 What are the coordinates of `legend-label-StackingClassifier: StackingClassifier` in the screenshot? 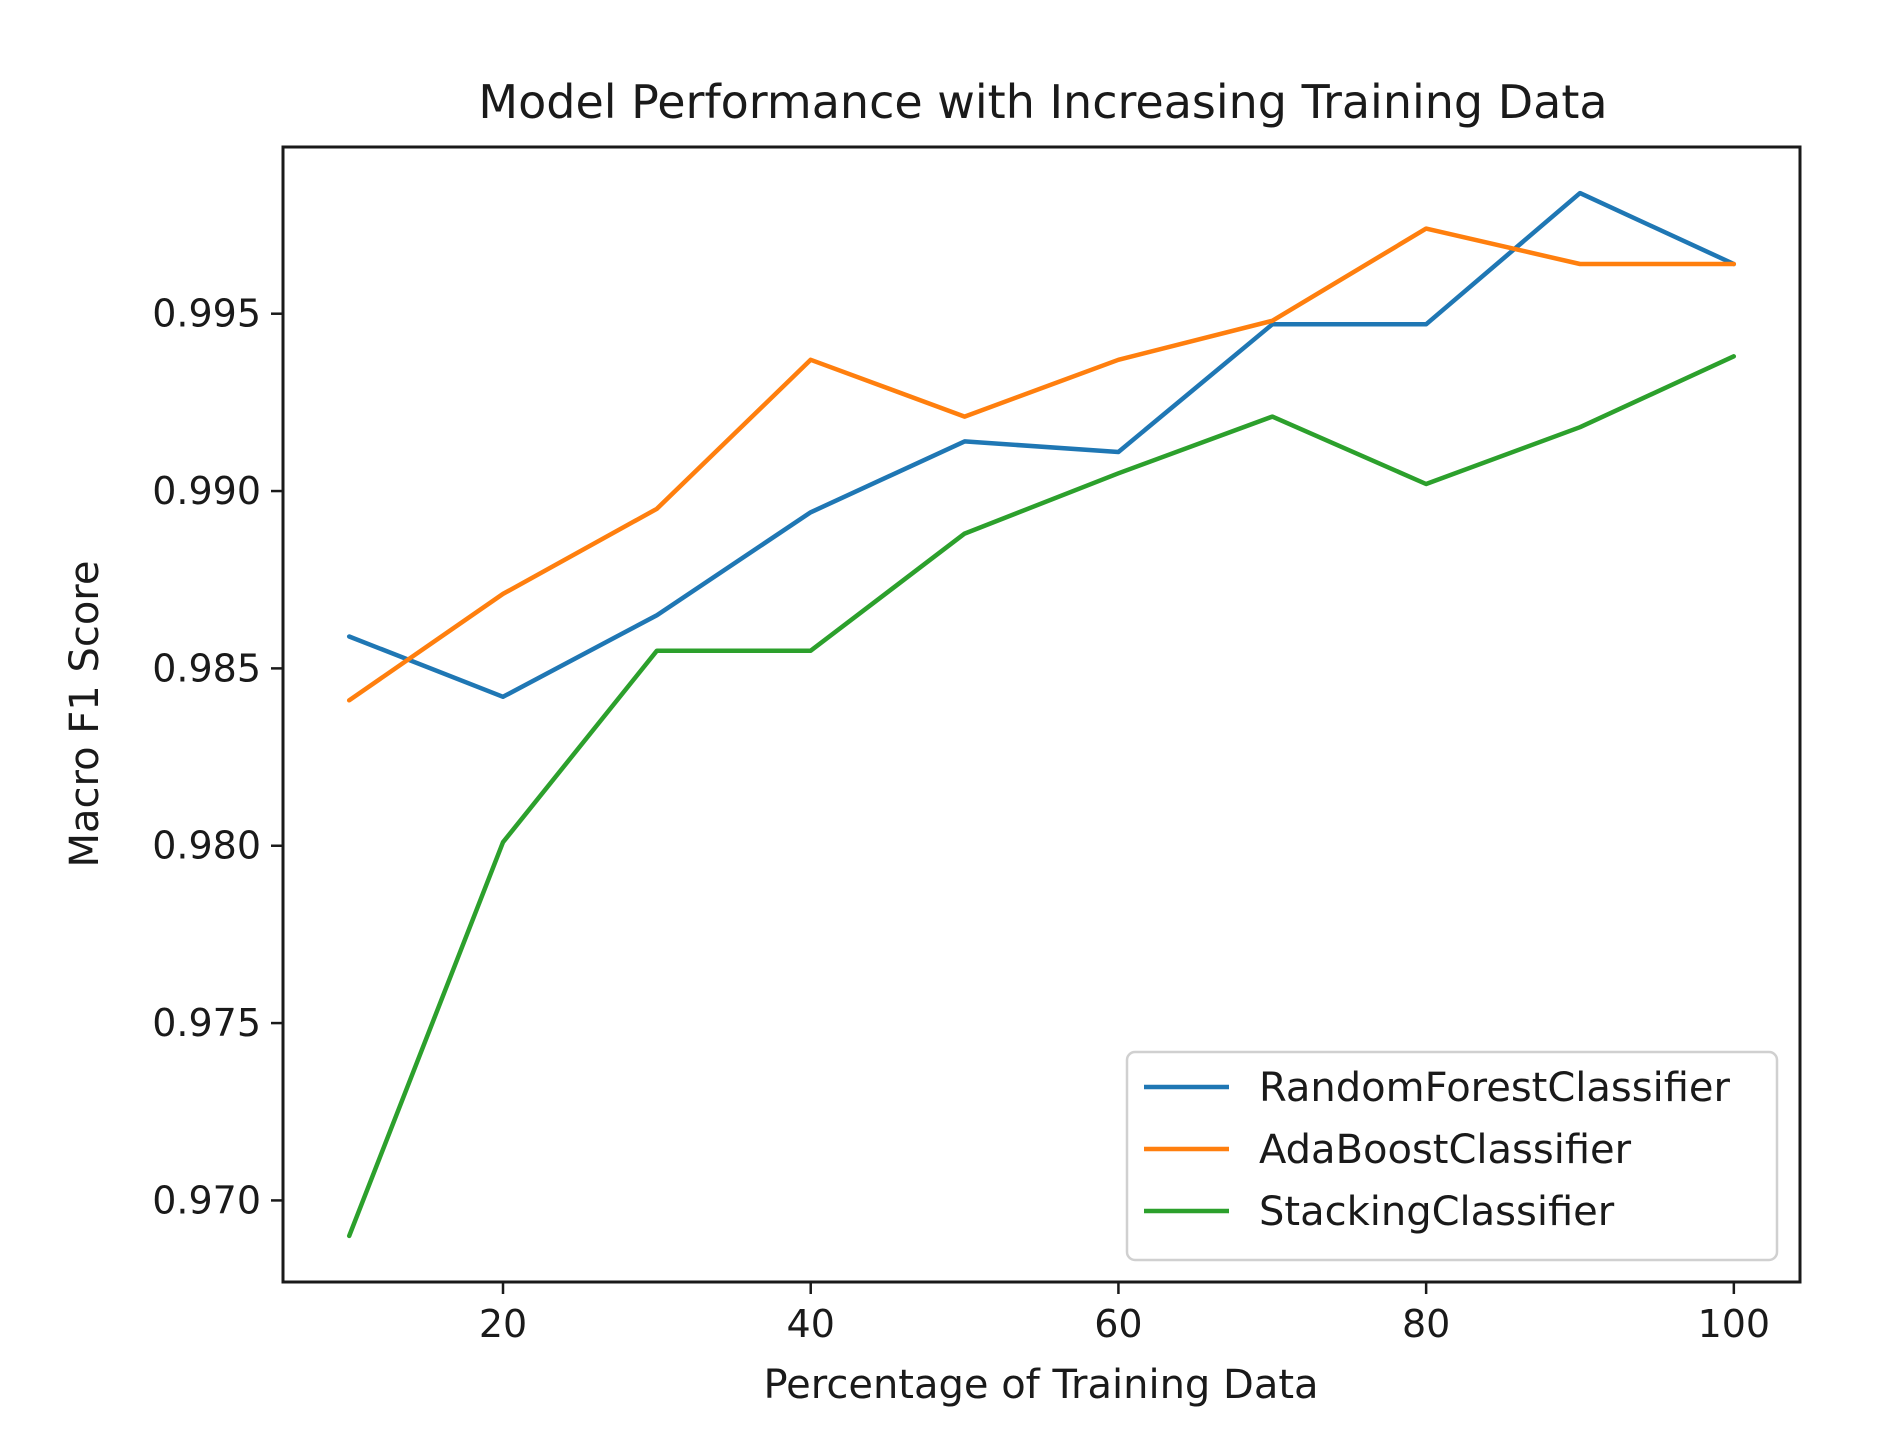 It's located at (1437, 1212).